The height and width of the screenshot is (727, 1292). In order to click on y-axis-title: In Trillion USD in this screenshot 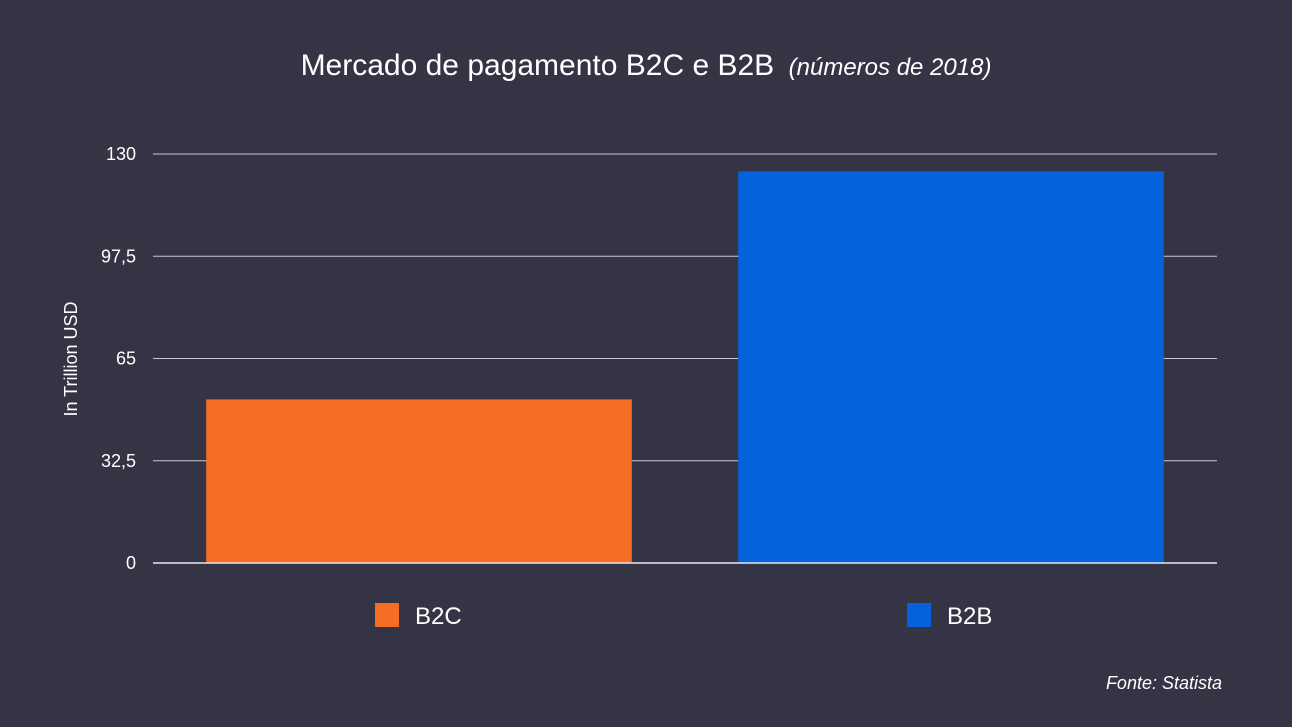, I will do `click(71, 358)`.